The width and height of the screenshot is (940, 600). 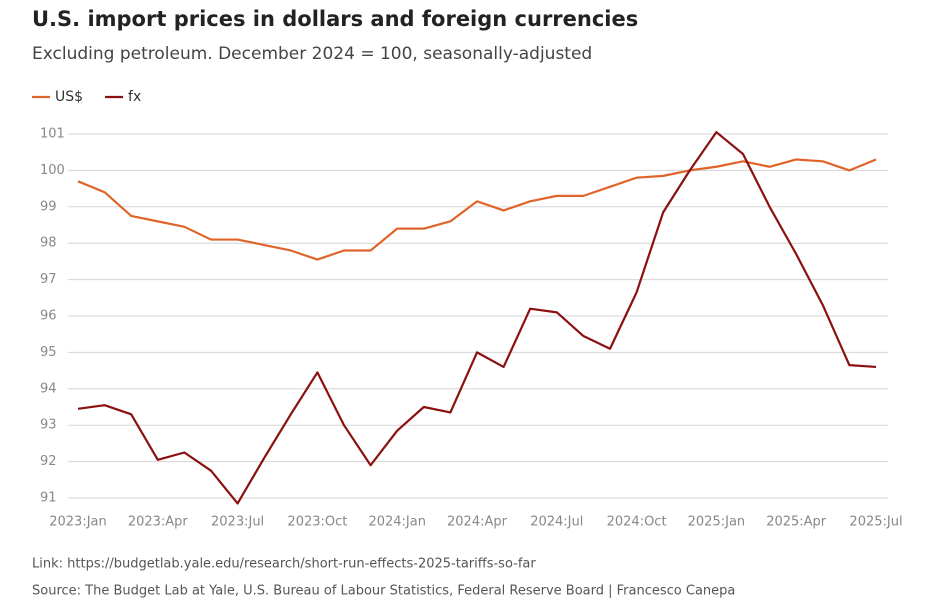 What do you see at coordinates (69, 97) in the screenshot?
I see `legend-label: US$` at bounding box center [69, 97].